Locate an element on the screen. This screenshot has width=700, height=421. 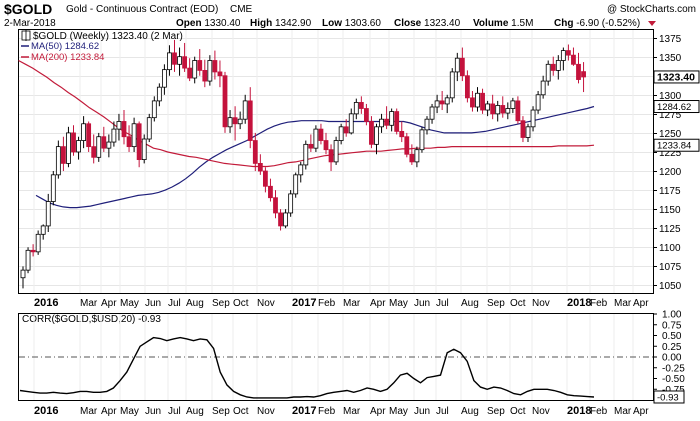
corr-x-label: Sep is located at coordinates (496, 411).